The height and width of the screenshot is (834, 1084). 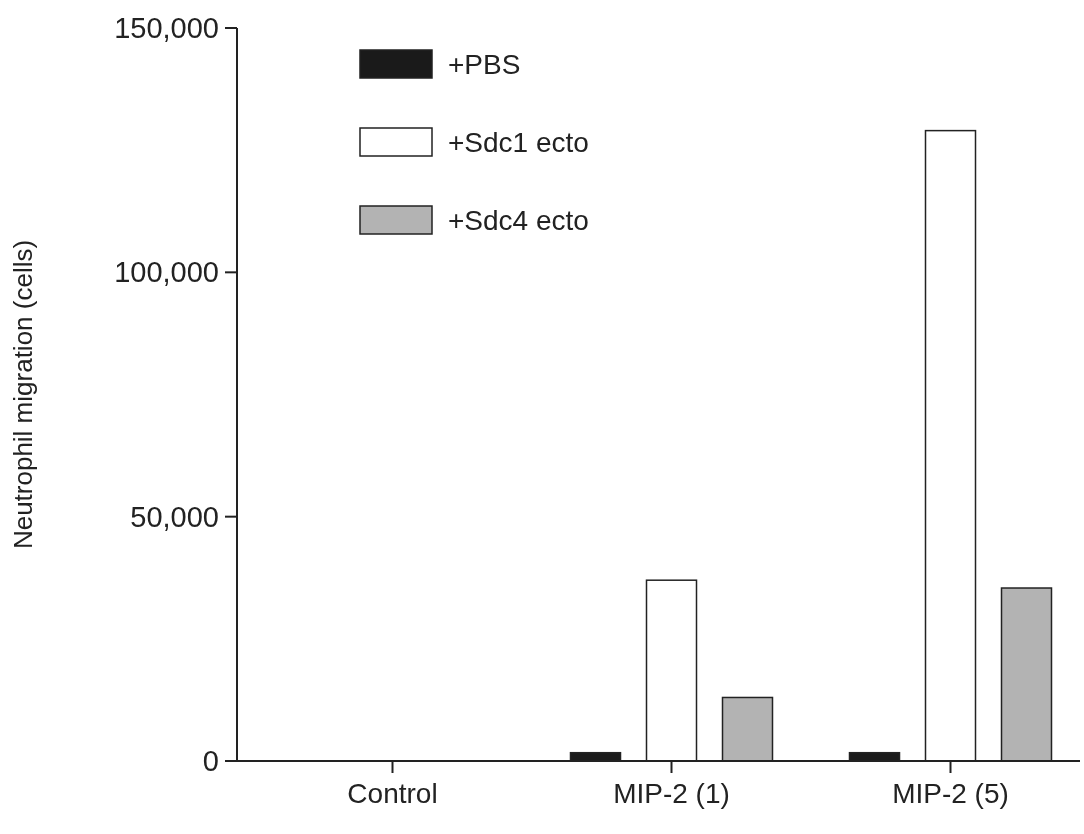 I want to click on x-tick-label: Control, so click(x=392, y=793).